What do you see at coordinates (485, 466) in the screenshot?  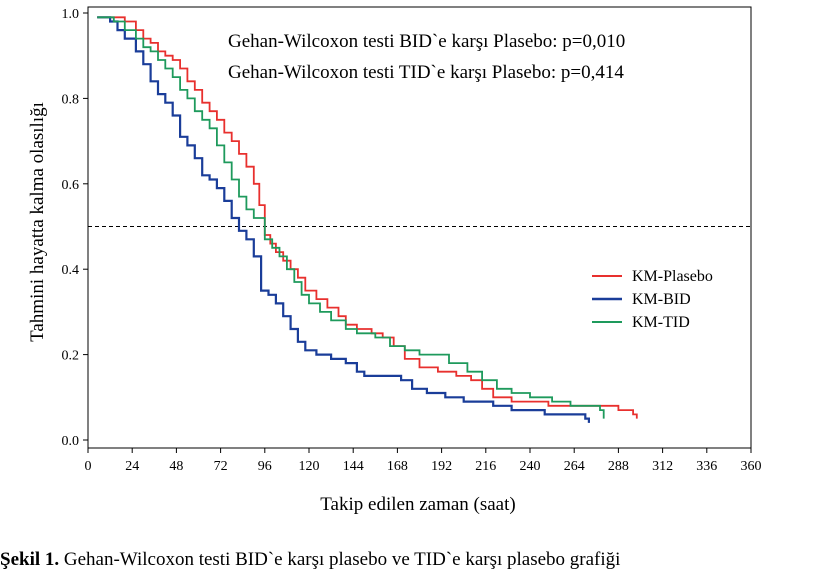 I see `x-tick-label: 216` at bounding box center [485, 466].